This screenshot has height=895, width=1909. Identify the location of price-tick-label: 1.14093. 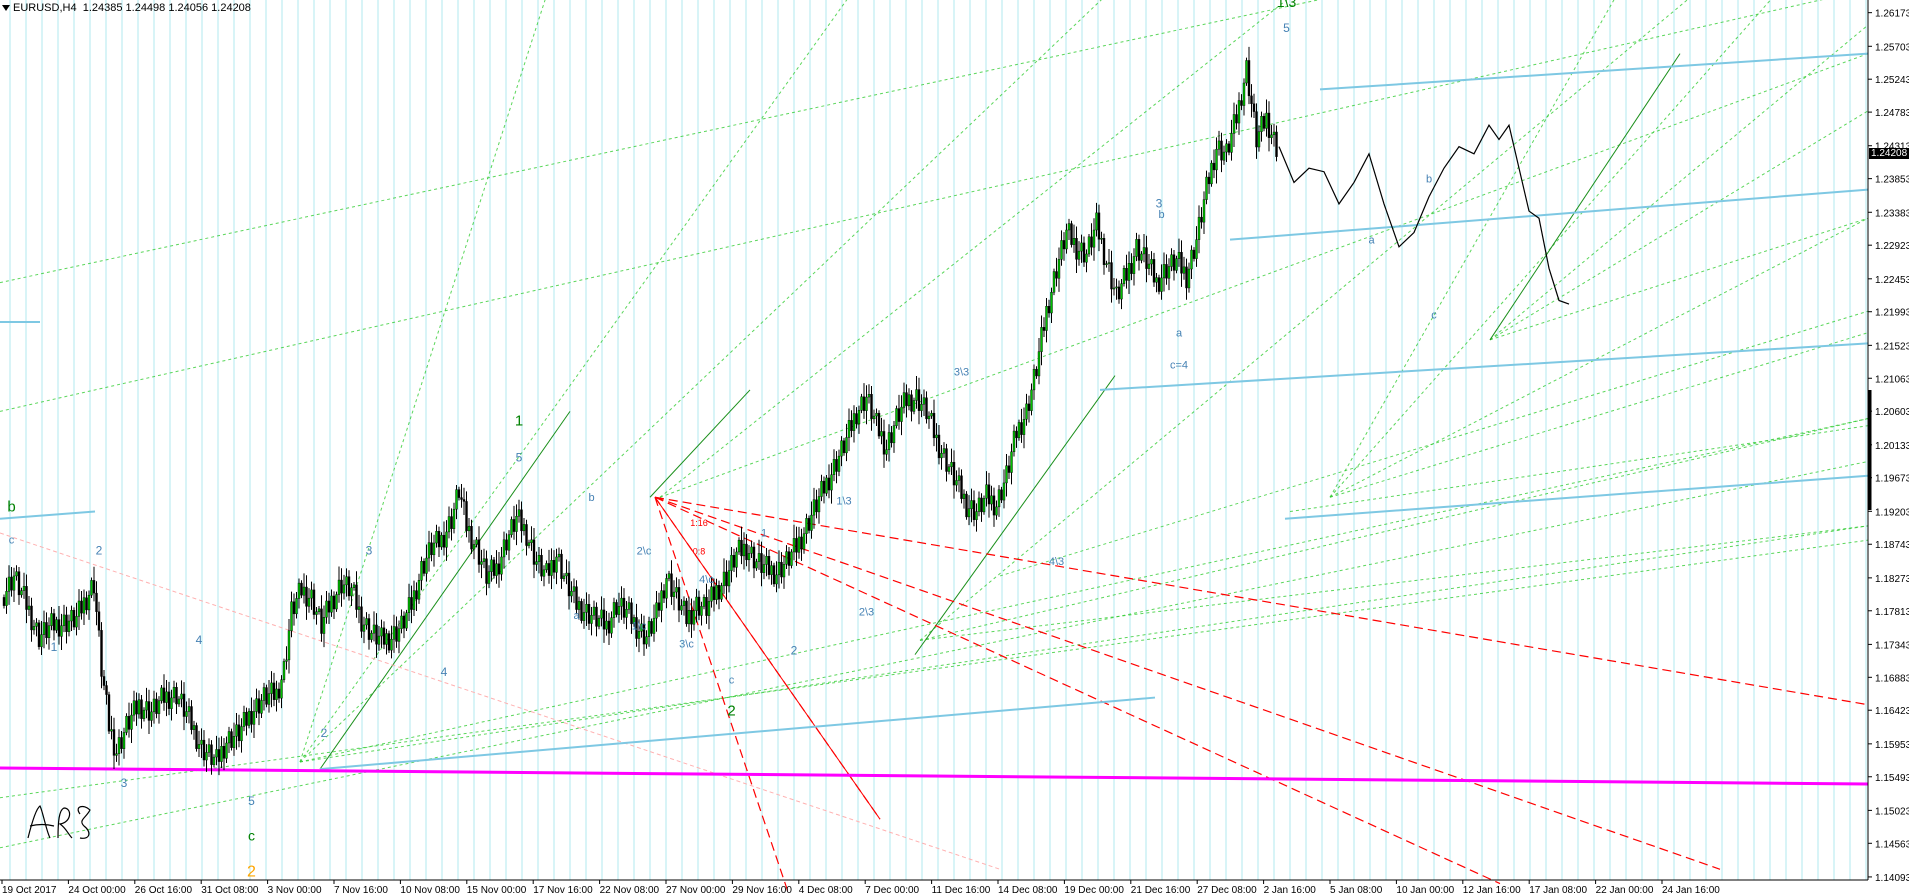
(1892, 878).